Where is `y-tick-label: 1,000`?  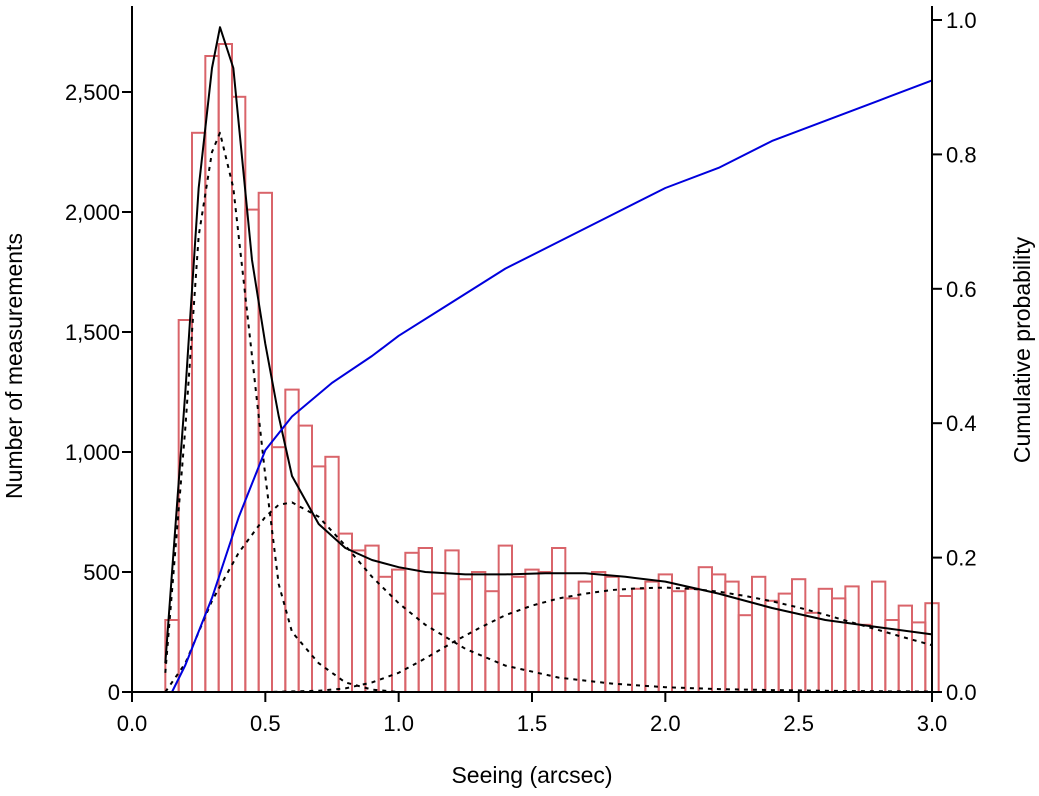 y-tick-label: 1,000 is located at coordinates (92, 452).